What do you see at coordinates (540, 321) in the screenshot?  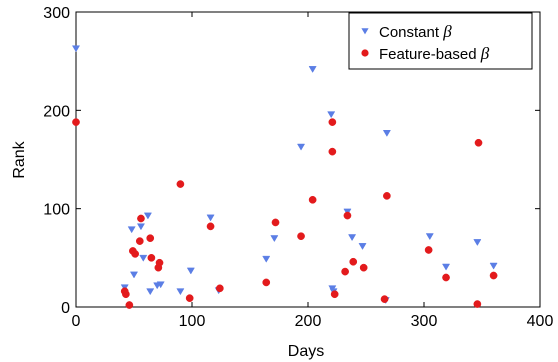 I see `x-tick-label: 400` at bounding box center [540, 321].